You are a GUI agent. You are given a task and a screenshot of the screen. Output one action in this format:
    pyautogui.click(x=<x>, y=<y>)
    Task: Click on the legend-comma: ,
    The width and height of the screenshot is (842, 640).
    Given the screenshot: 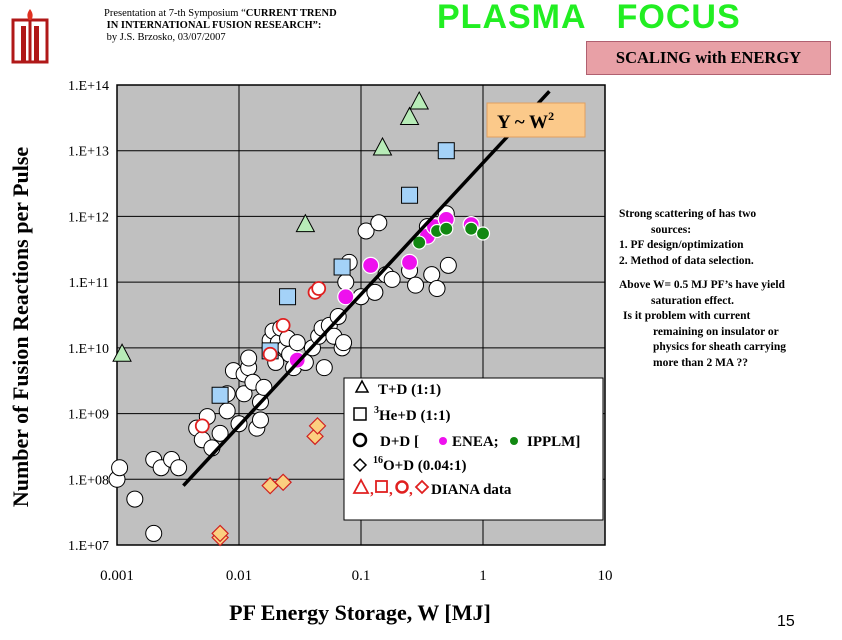 What is the action you would take?
    pyautogui.click(x=411, y=490)
    